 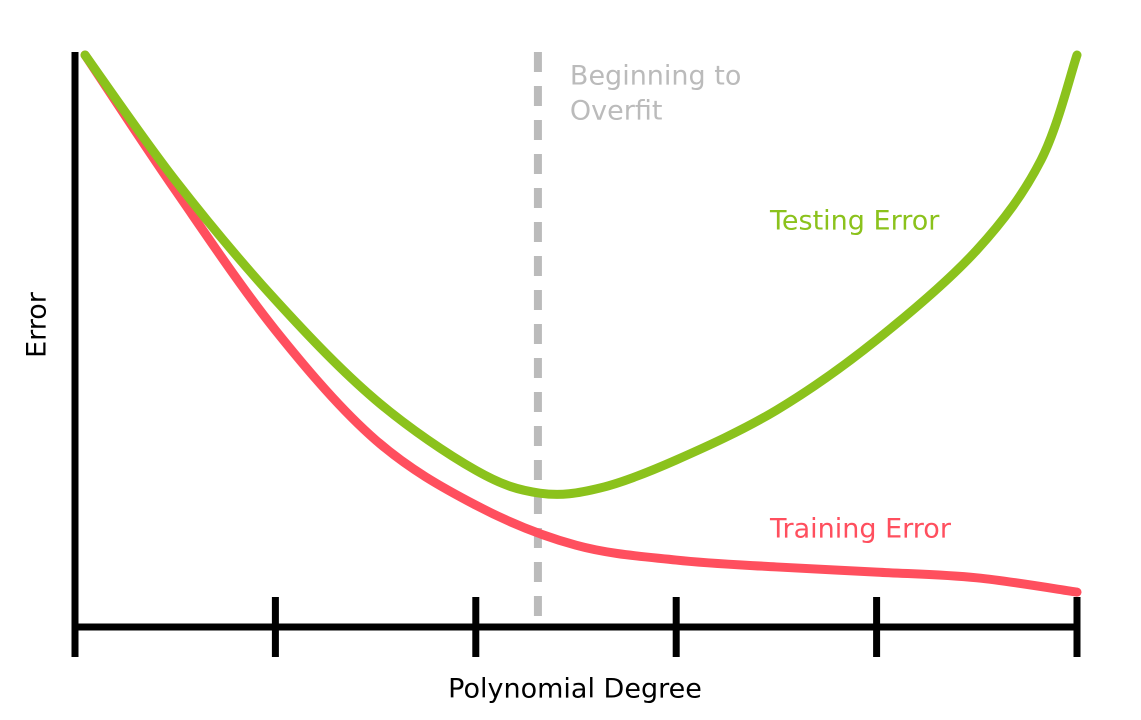 I want to click on series-label: Training Error, so click(x=860, y=529).